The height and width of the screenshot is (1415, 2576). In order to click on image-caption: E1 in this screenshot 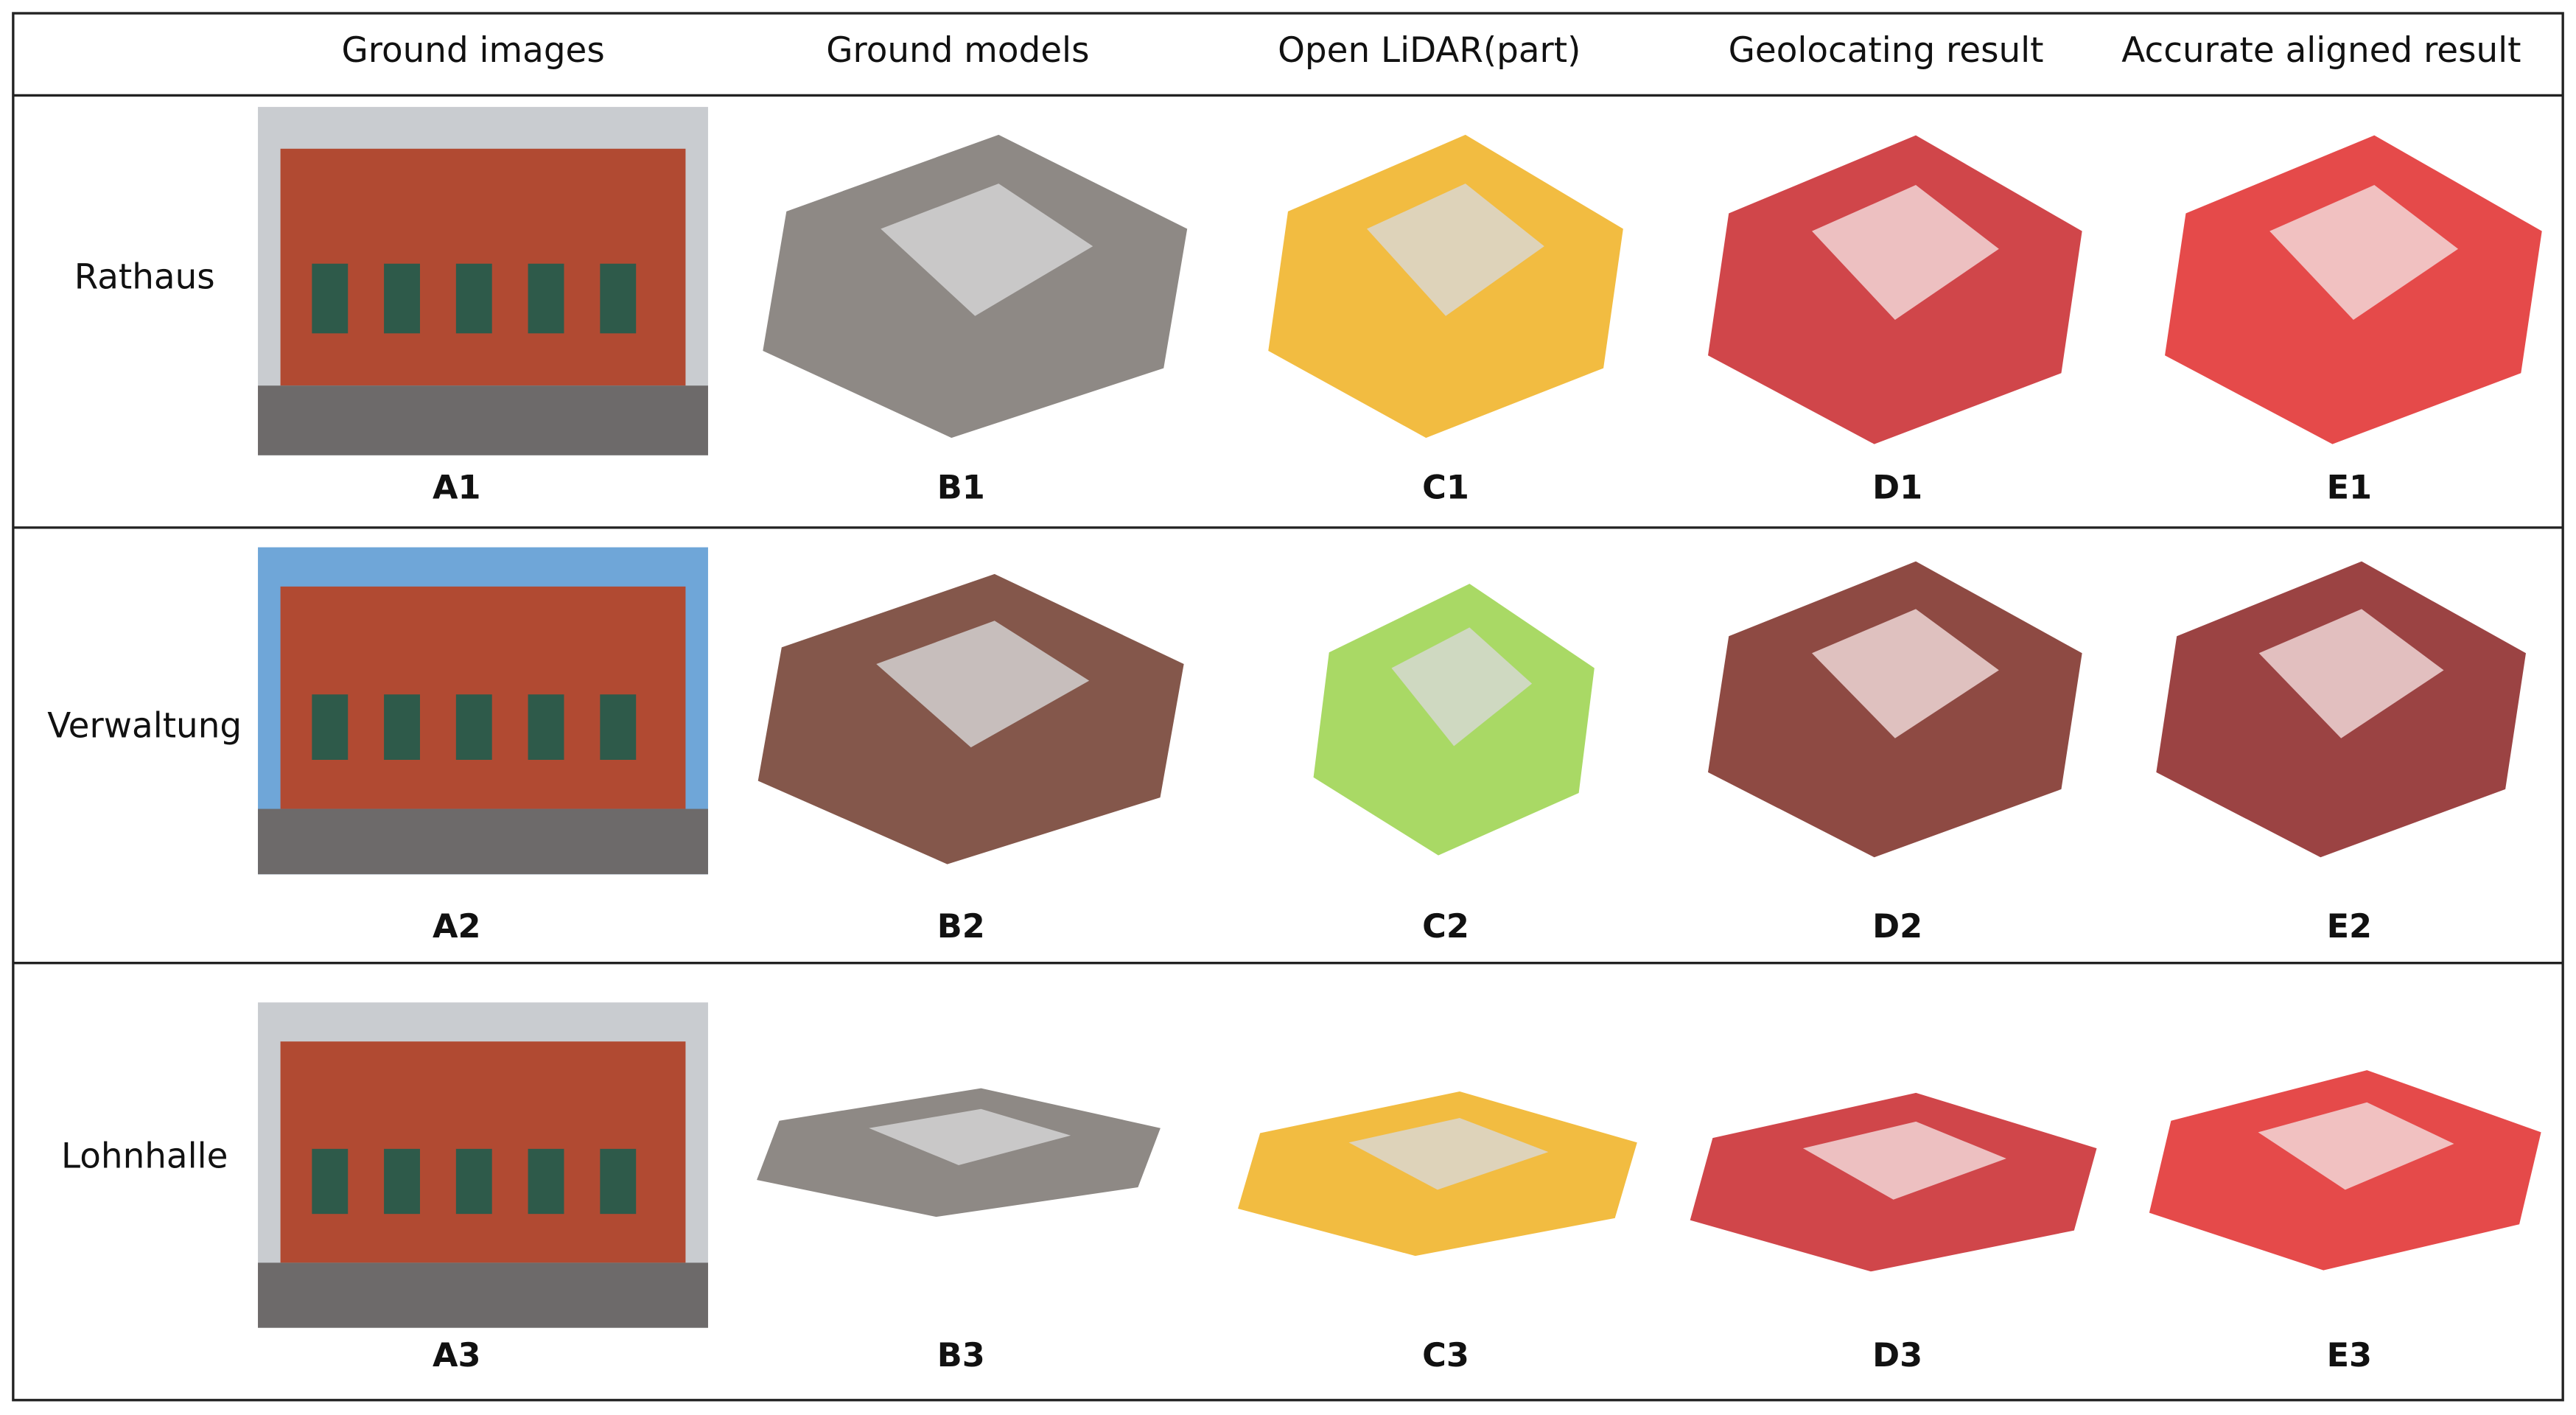, I will do `click(2349, 488)`.